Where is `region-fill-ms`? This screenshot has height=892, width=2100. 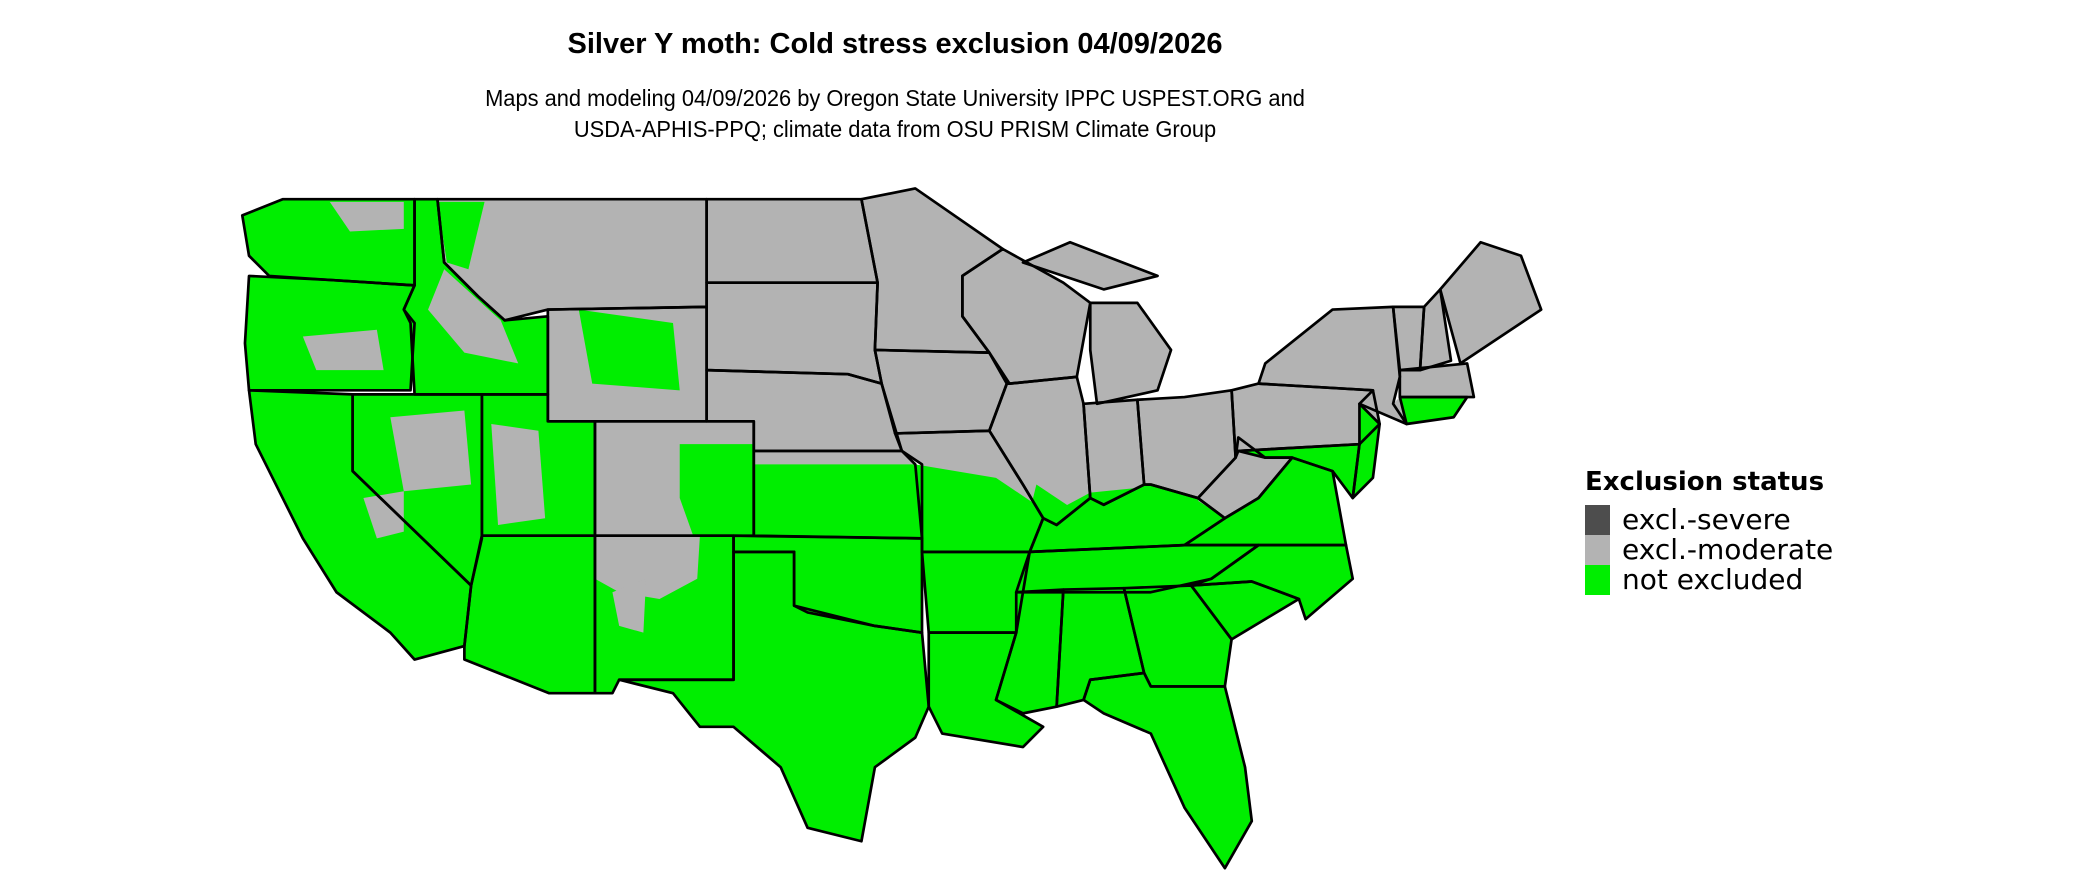
region-fill-ms is located at coordinates (1030, 651).